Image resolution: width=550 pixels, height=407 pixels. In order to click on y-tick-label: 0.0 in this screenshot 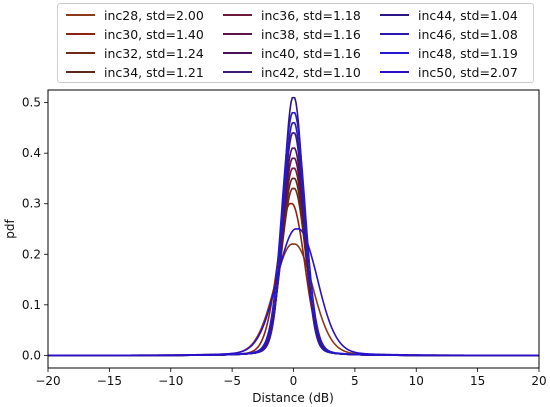, I will do `click(31, 355)`.